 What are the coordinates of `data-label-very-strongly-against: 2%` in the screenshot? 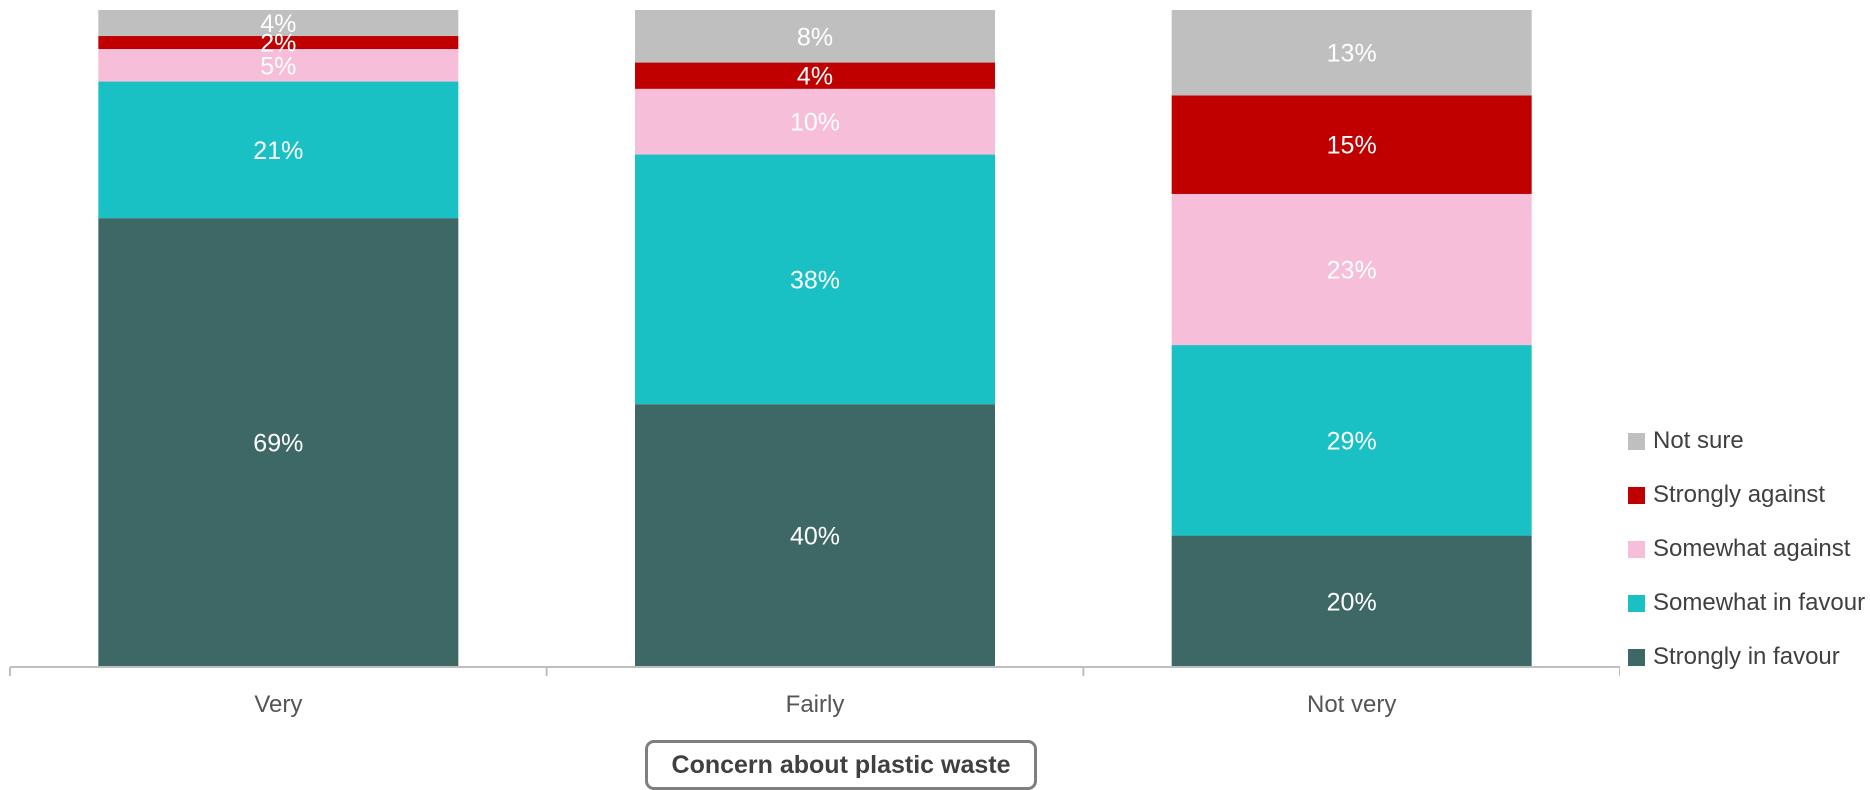 It's located at (278, 44).